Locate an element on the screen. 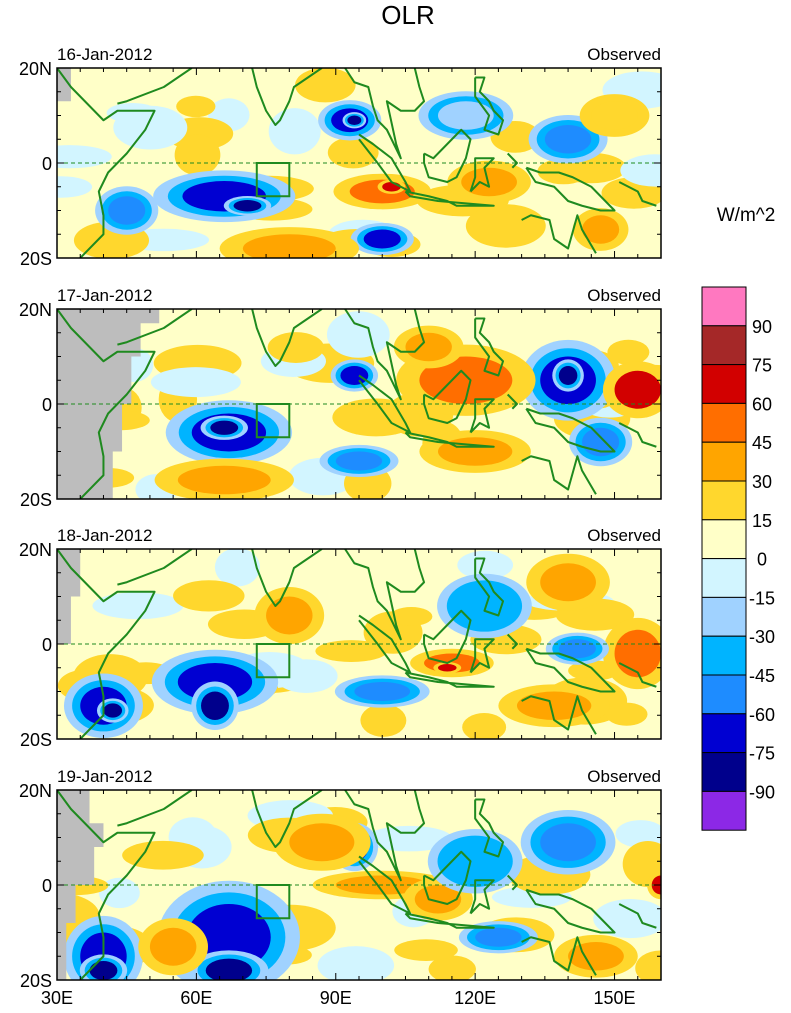 Image resolution: width=791 pixels, height=1013 pixels. colorbar-label: -90 is located at coordinates (762, 792).